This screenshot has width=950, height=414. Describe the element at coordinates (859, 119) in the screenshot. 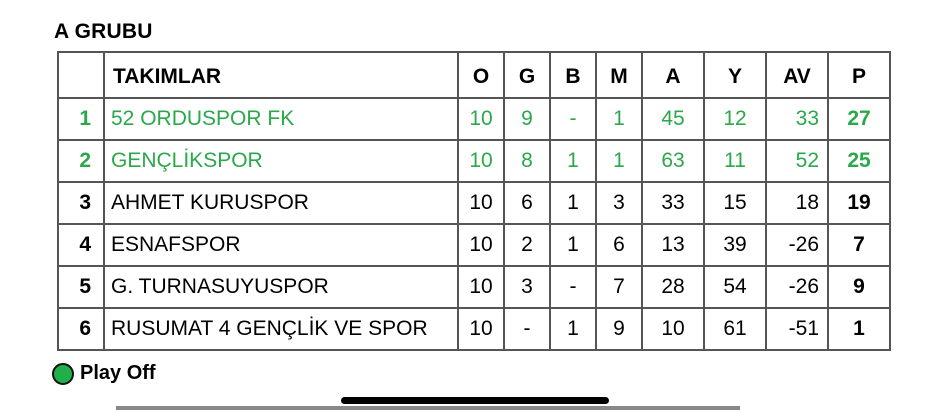

I see `cell-p: 27` at that location.